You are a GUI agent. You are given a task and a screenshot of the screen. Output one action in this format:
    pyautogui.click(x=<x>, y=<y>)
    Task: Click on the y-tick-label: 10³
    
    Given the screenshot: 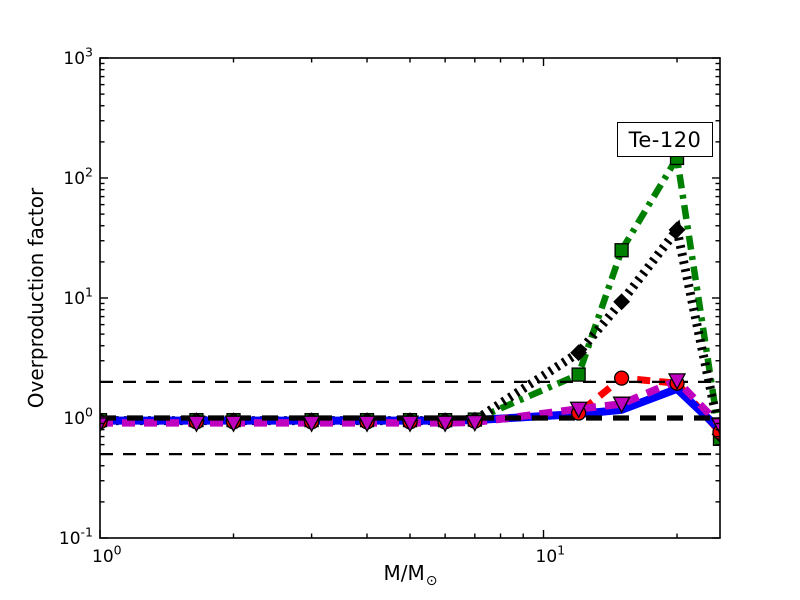 What is the action you would take?
    pyautogui.click(x=78, y=57)
    